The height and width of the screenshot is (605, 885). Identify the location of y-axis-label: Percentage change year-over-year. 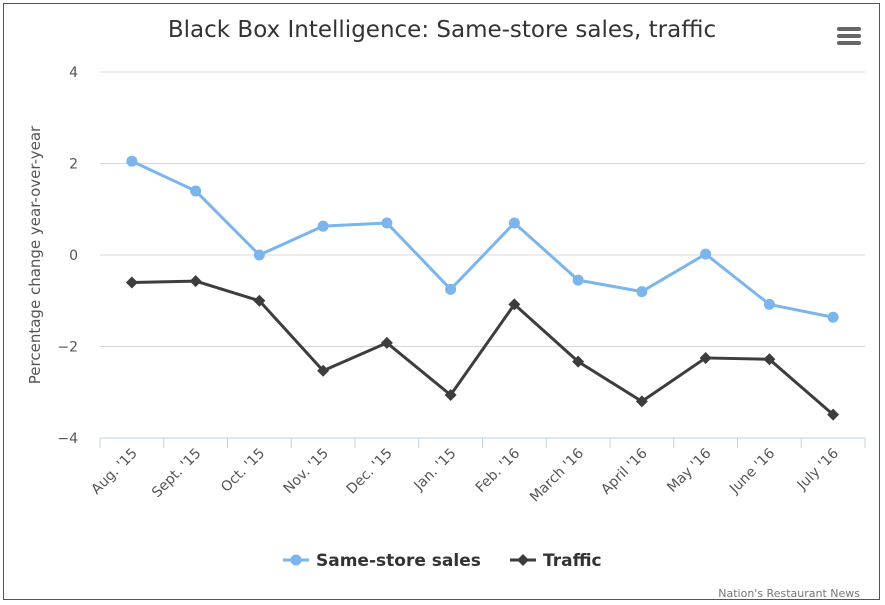
(35, 254).